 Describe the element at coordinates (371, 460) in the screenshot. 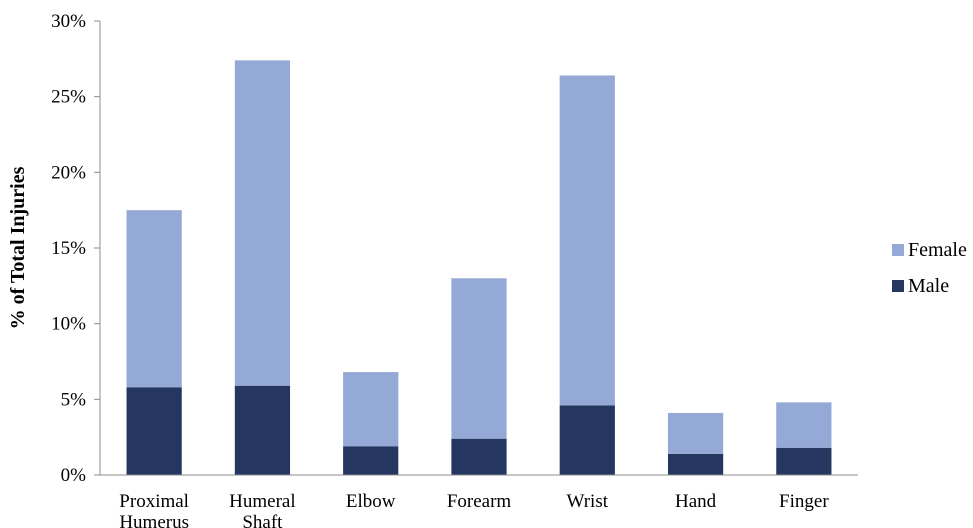

I see `bar-male-elbow` at that location.